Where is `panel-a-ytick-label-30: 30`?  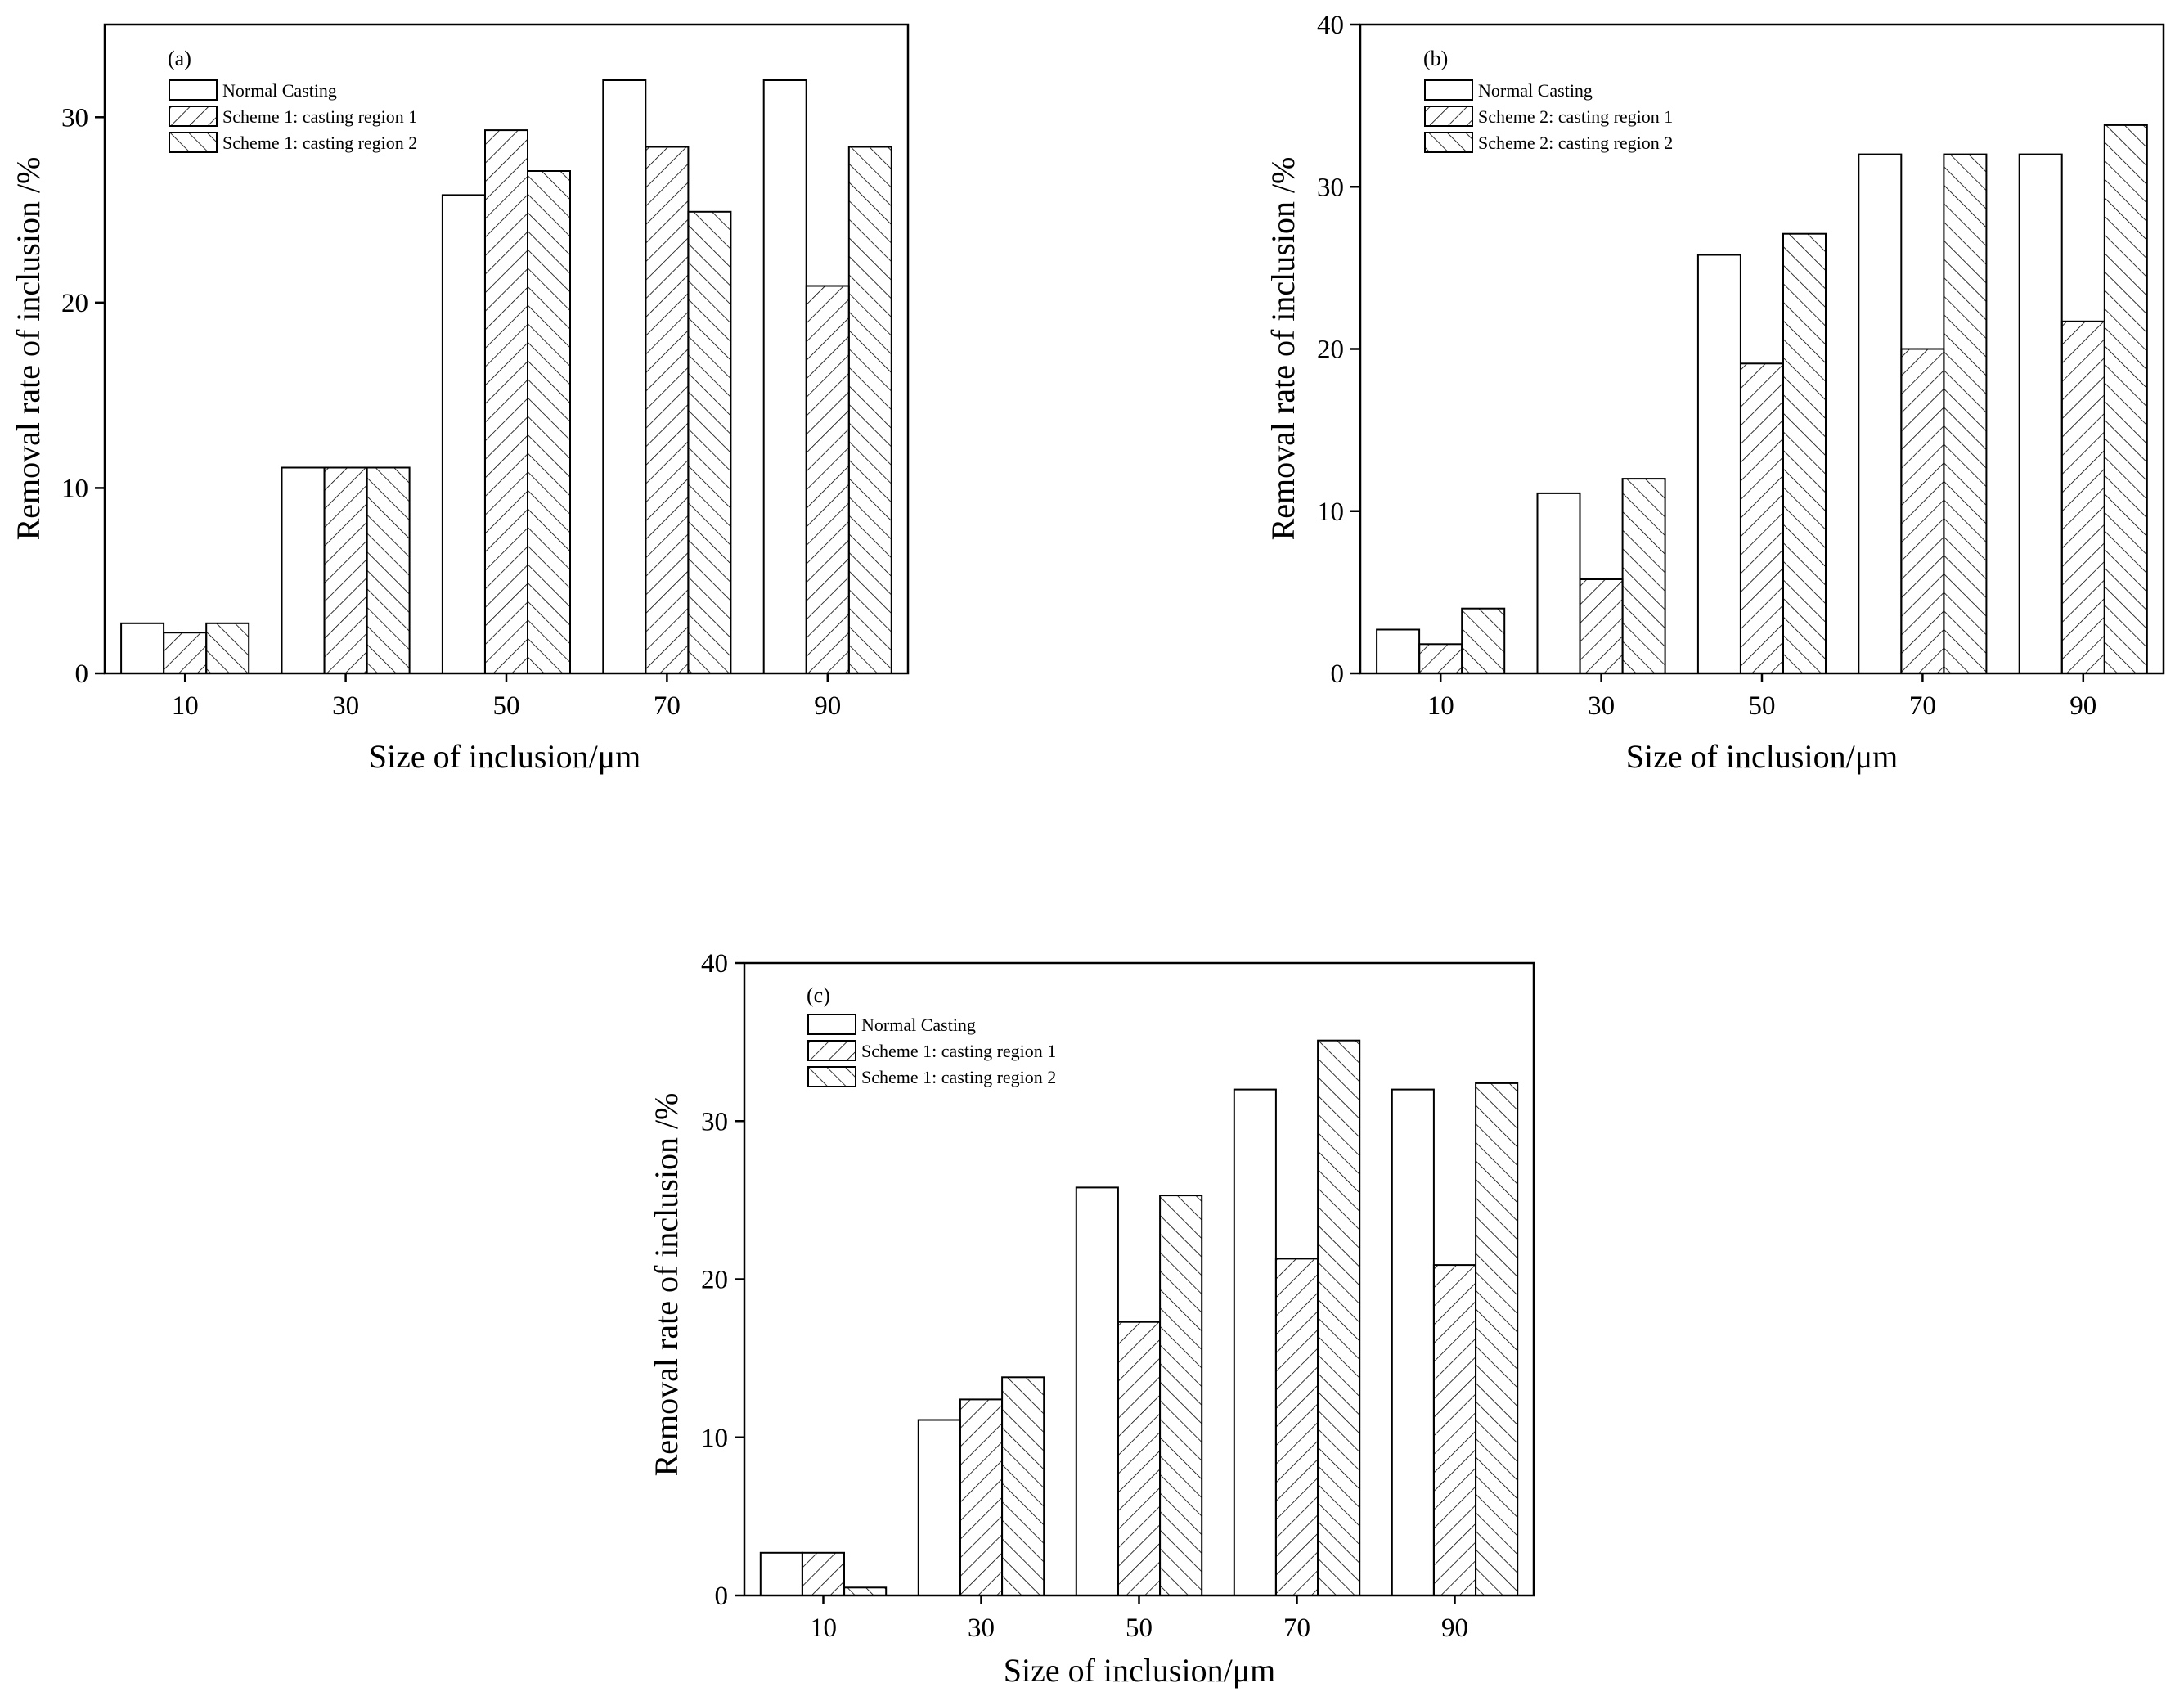 panel-a-ytick-label-30: 30 is located at coordinates (75, 118).